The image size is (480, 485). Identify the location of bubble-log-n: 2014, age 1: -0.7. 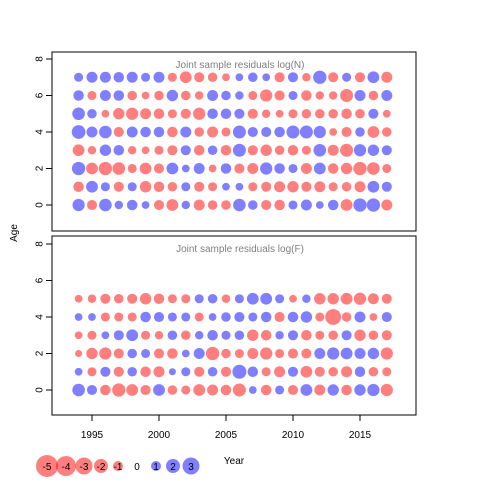
(346, 186).